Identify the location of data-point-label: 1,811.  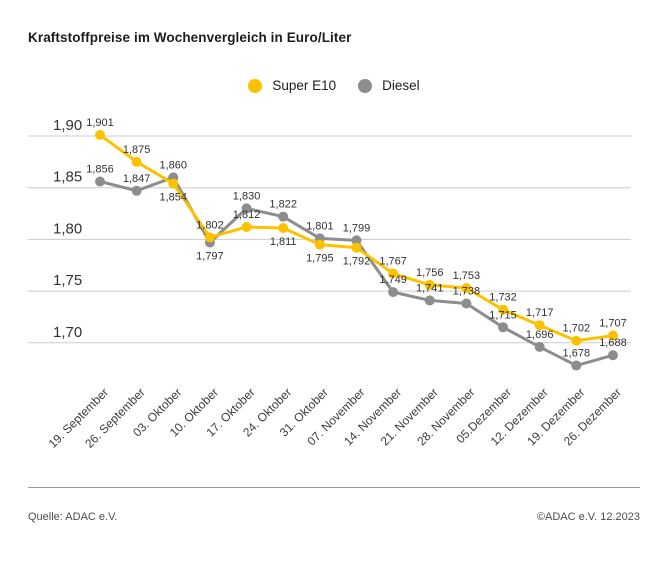
(283, 242).